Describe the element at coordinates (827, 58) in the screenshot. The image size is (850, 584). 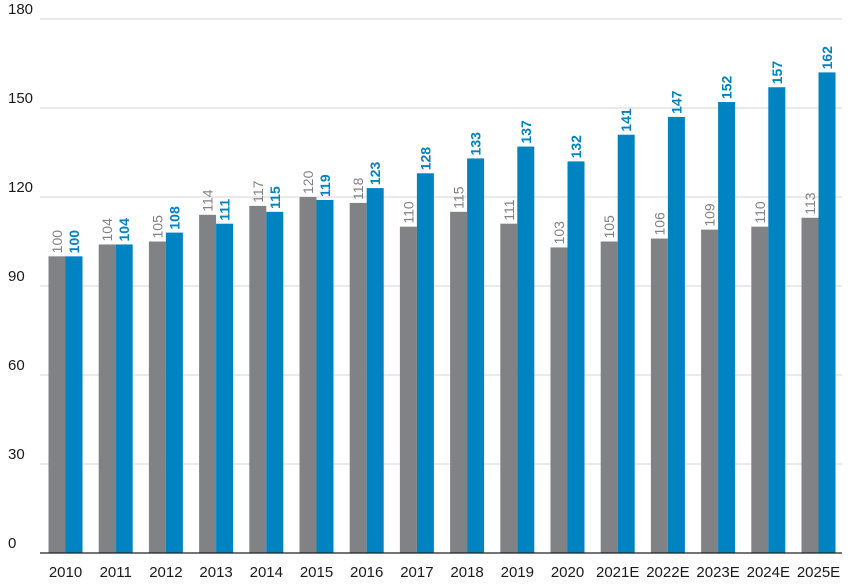
I see `data-label-series-2: 162` at that location.